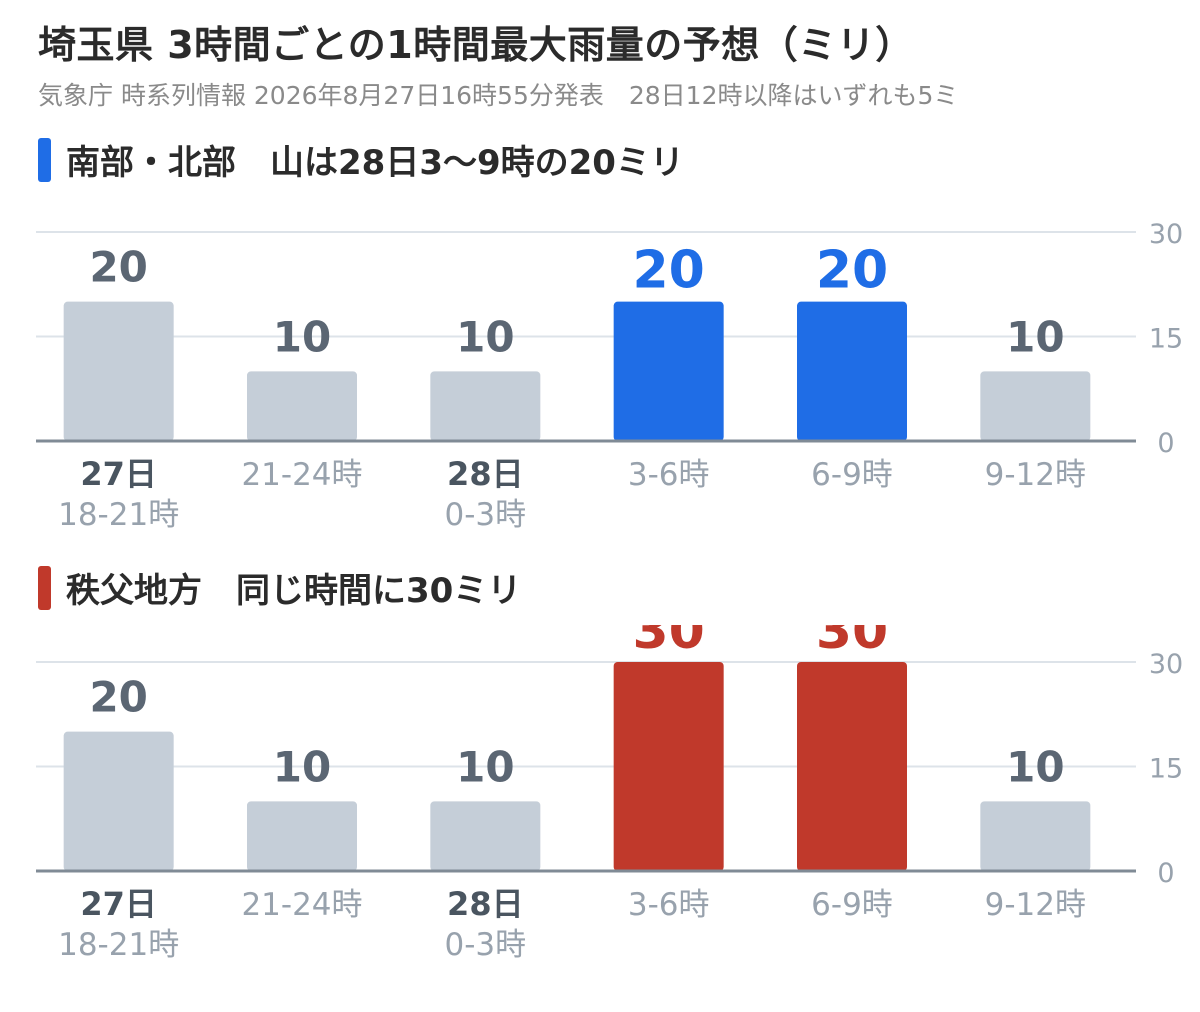 Image resolution: width=1200 pixels, height=1012 pixels. What do you see at coordinates (476, 45) in the screenshot?
I see `chart-title: 埼玉県 3時間ごとの1時間最大雨量の予想（ミリ）` at bounding box center [476, 45].